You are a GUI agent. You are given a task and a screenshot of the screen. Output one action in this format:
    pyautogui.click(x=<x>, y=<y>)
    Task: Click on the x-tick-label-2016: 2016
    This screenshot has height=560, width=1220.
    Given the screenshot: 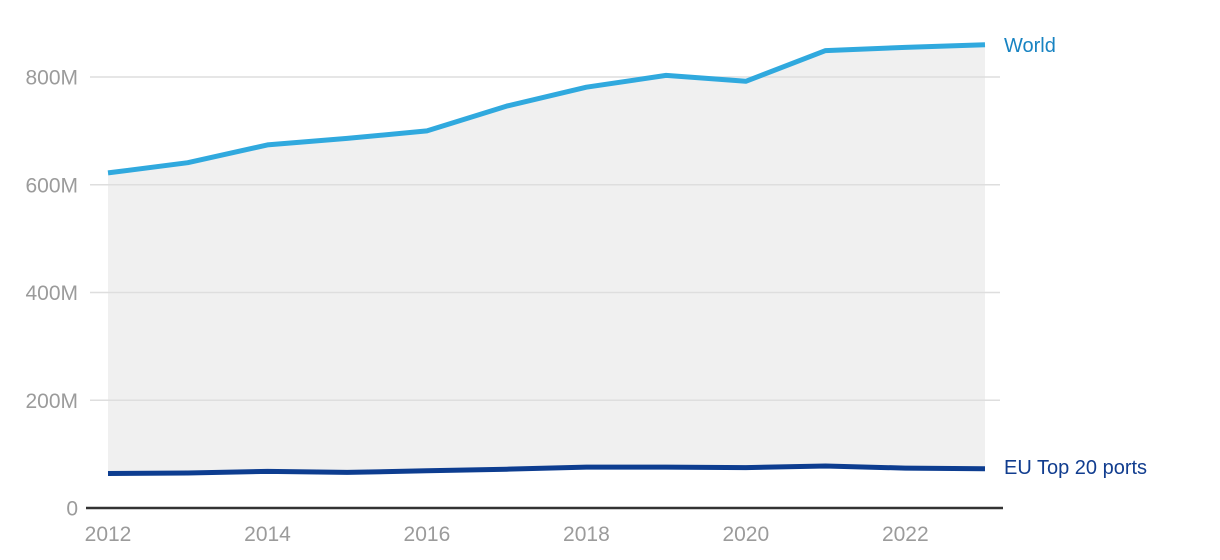 What is the action you would take?
    pyautogui.click(x=427, y=534)
    